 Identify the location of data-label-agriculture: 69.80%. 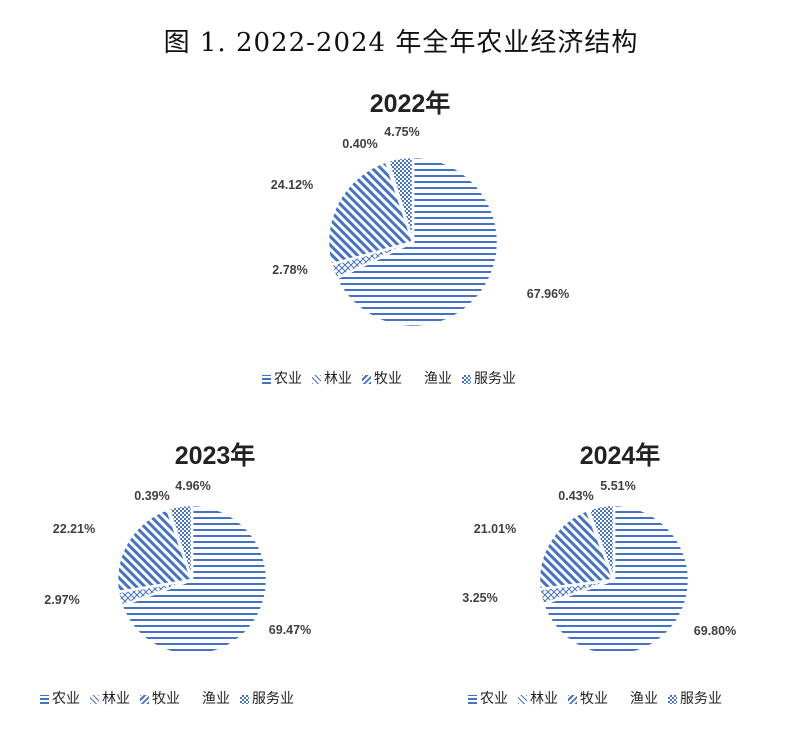
(715, 631).